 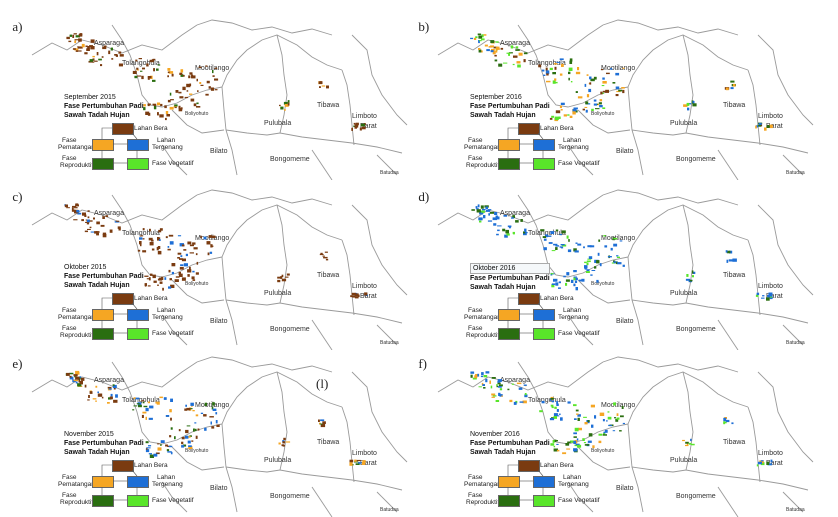 What do you see at coordinates (97, 452) in the screenshot?
I see `map-title-line2: Sawah Tadah Hujan` at bounding box center [97, 452].